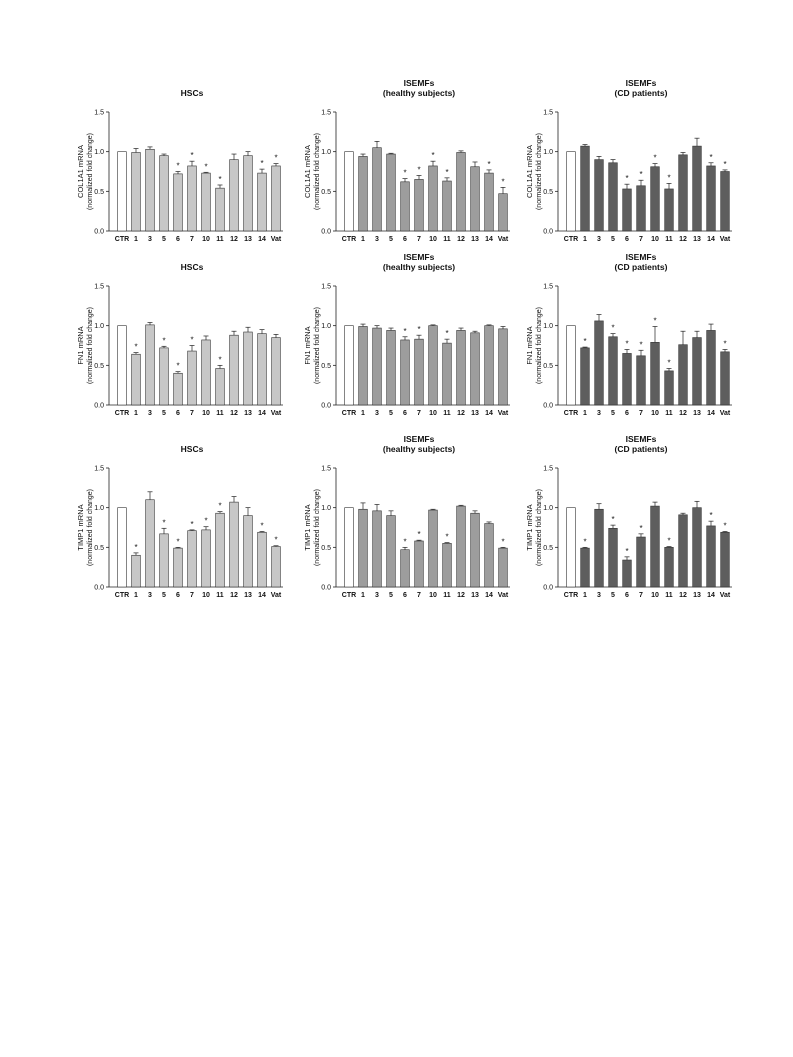  What do you see at coordinates (641, 267) in the screenshot?
I see `chart-title: (CD patients)` at bounding box center [641, 267].